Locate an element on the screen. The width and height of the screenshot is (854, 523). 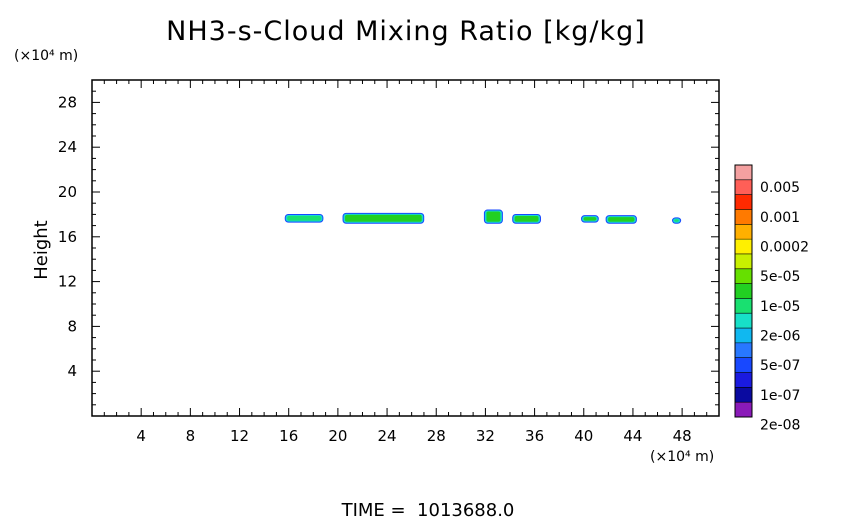
y-tick-label: 24 is located at coordinates (67, 147).